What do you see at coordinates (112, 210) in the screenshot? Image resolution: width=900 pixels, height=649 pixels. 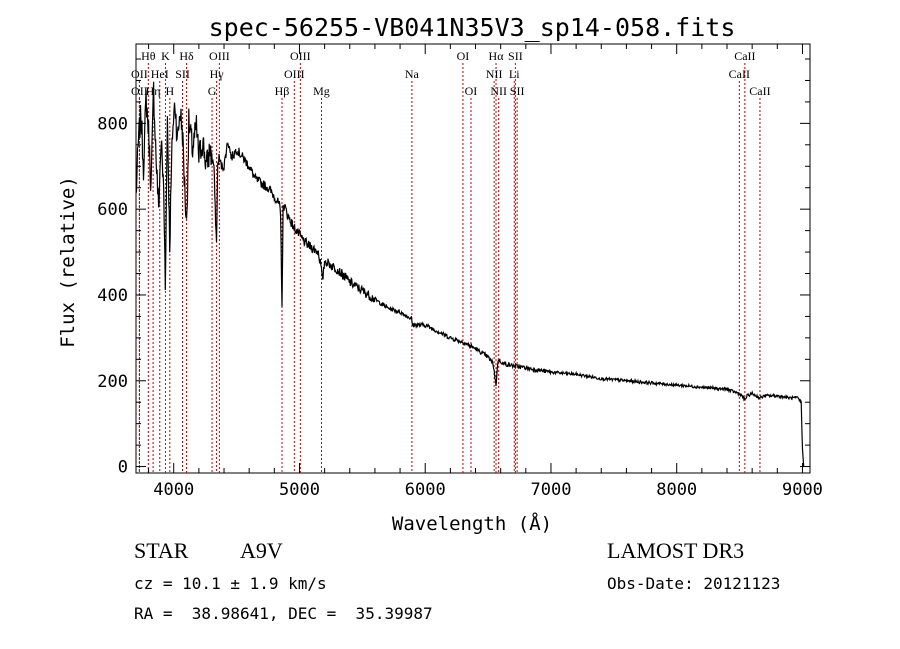 I see `y-tick-label: 600` at bounding box center [112, 210].